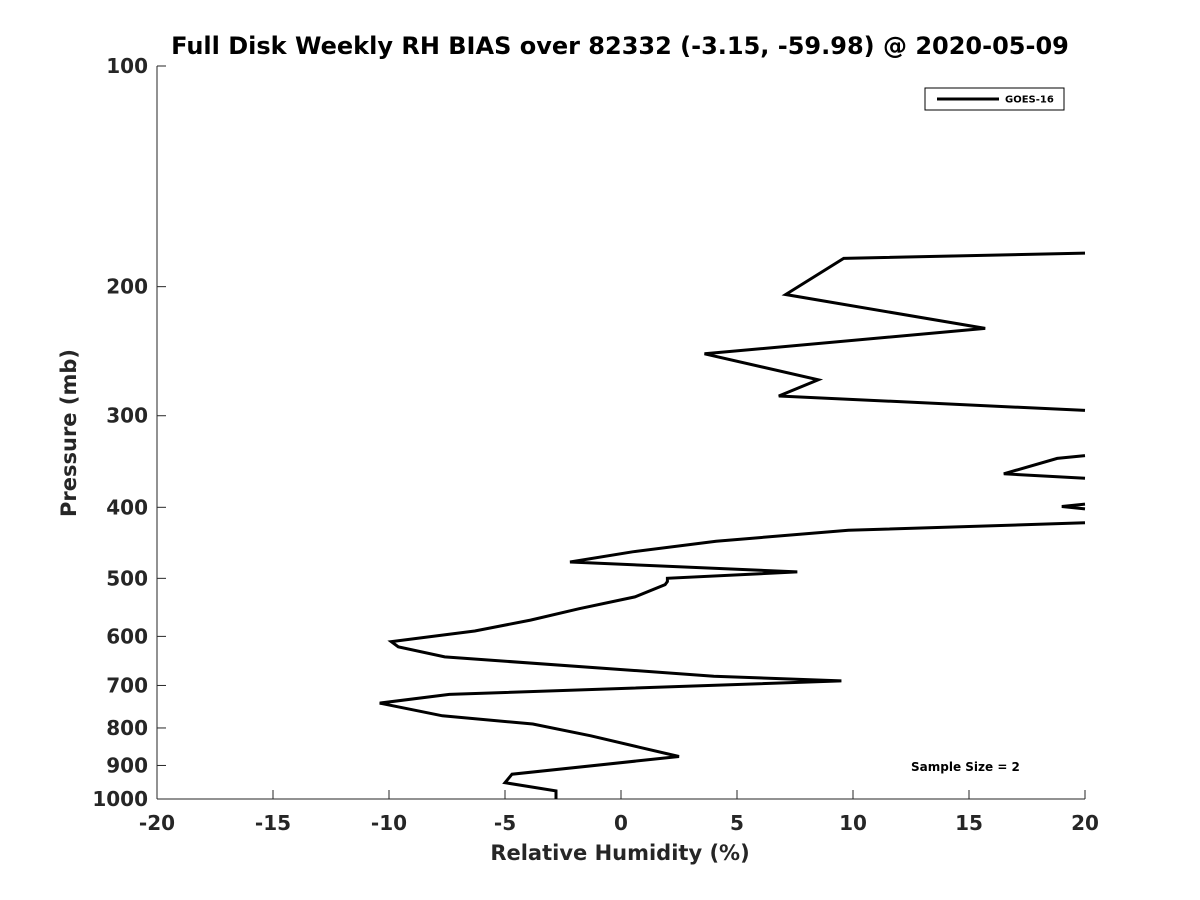 The height and width of the screenshot is (900, 1200). Describe the element at coordinates (505, 823) in the screenshot. I see `x-tick-label: -5` at that location.